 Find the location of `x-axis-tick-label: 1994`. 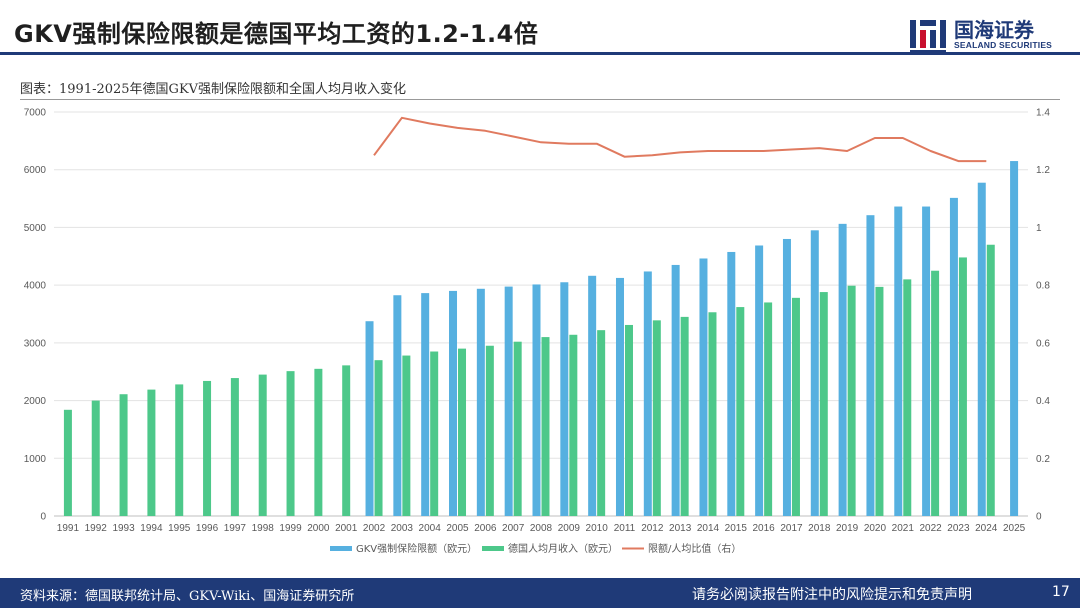

x-axis-tick-label: 1994 is located at coordinates (151, 528).